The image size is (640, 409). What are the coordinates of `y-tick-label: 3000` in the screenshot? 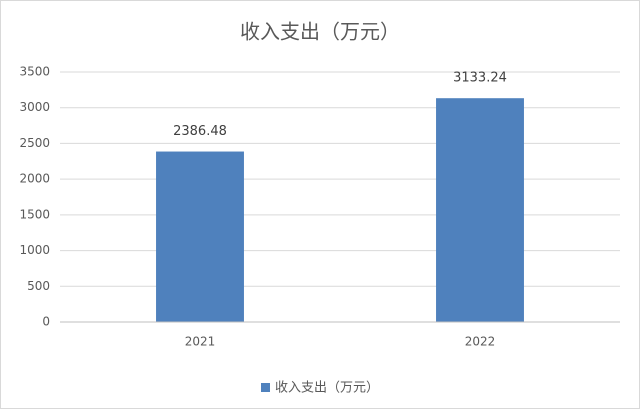 It's located at (34, 107).